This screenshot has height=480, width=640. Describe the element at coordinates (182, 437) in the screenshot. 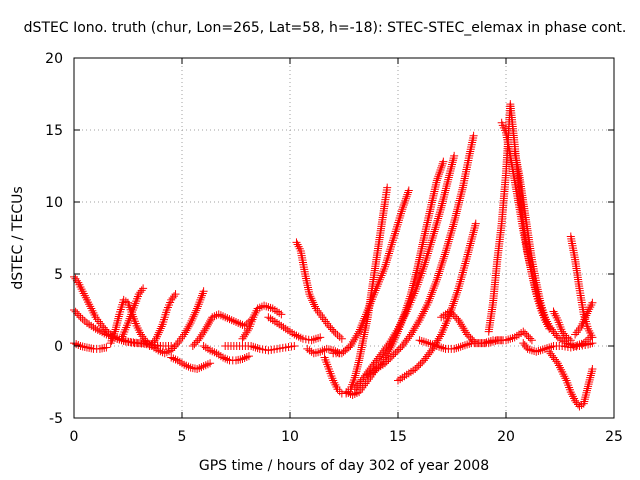

I see `x-tick-label: 5` at that location.